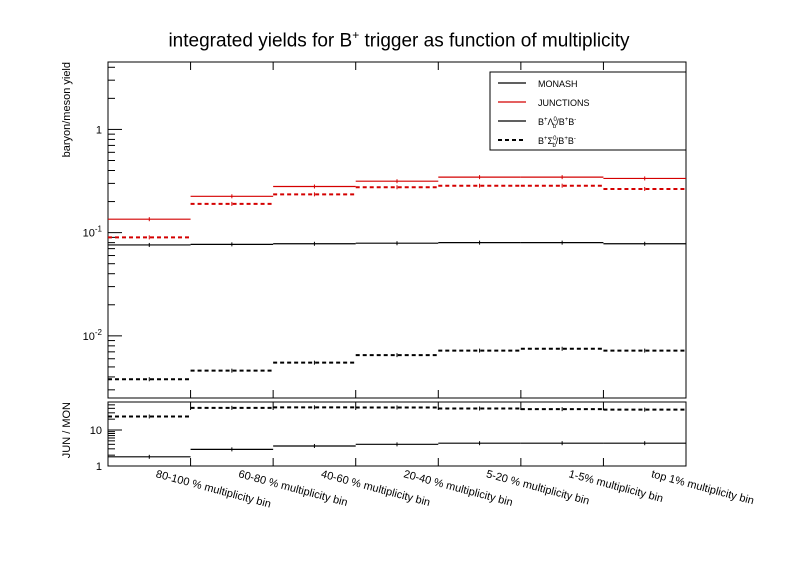  What do you see at coordinates (67, 109) in the screenshot?
I see `top-panel-y-axis-label: baryon/meson yield` at bounding box center [67, 109].